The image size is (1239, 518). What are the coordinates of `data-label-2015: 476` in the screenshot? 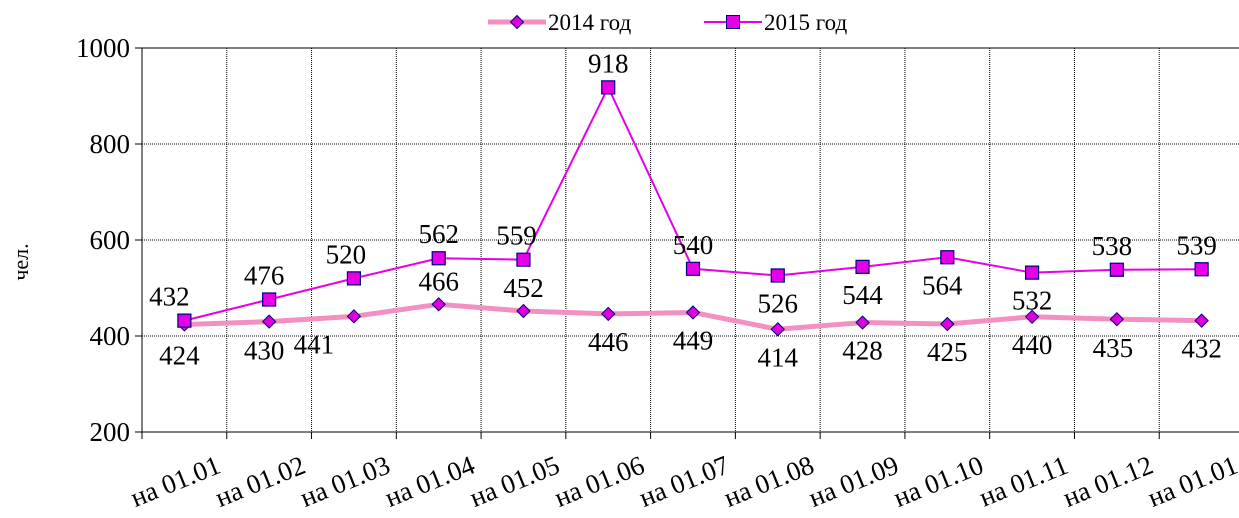 It's located at (264, 276).